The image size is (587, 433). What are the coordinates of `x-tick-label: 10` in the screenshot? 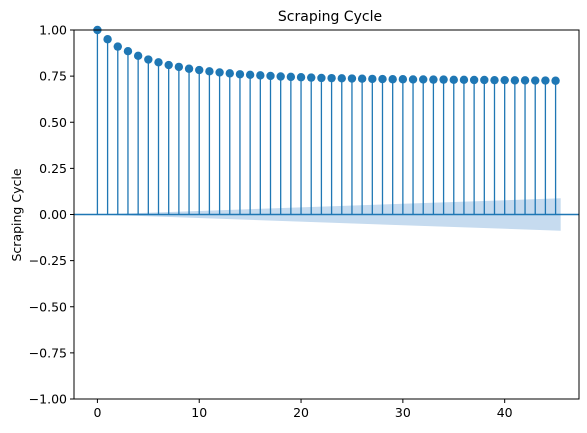 It's located at (199, 412).